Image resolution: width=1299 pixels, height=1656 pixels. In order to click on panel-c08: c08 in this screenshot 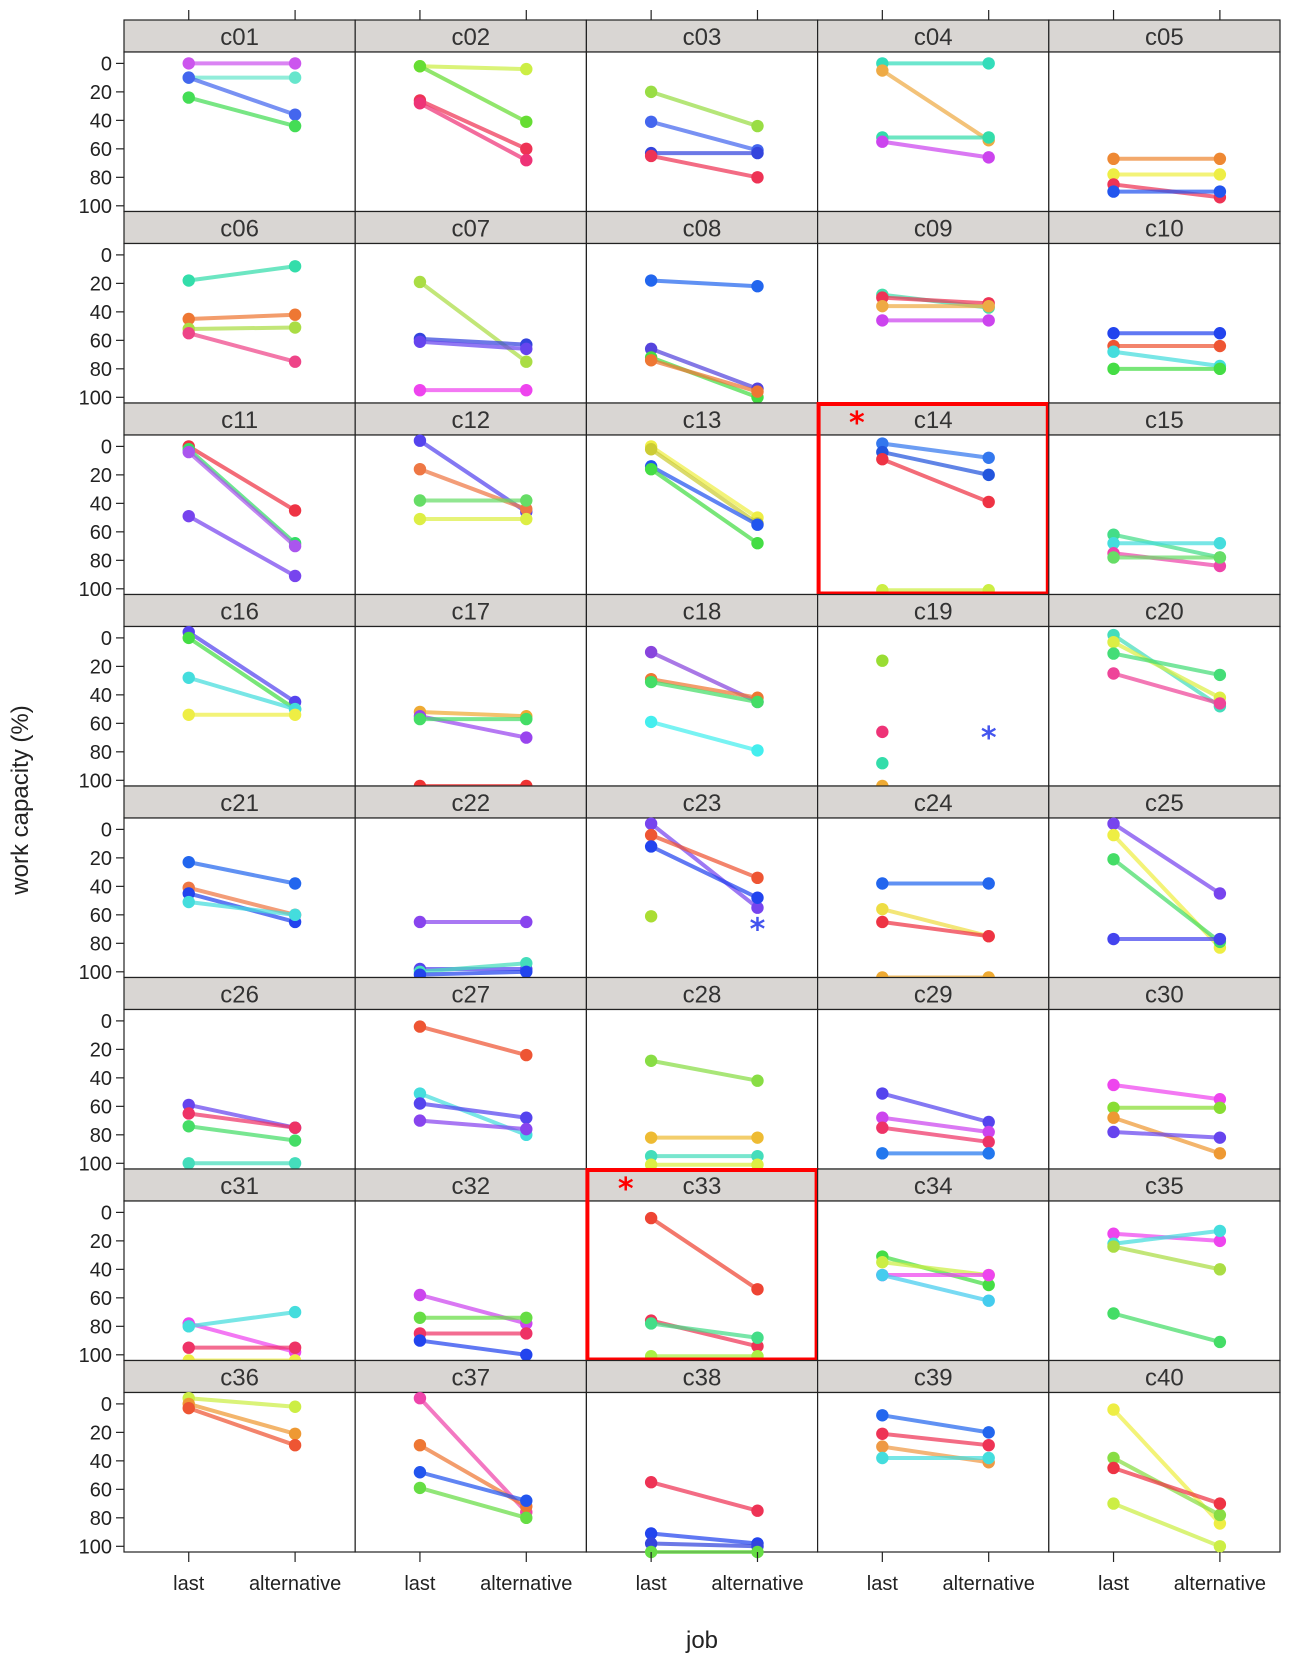, I will do `click(702, 307)`.